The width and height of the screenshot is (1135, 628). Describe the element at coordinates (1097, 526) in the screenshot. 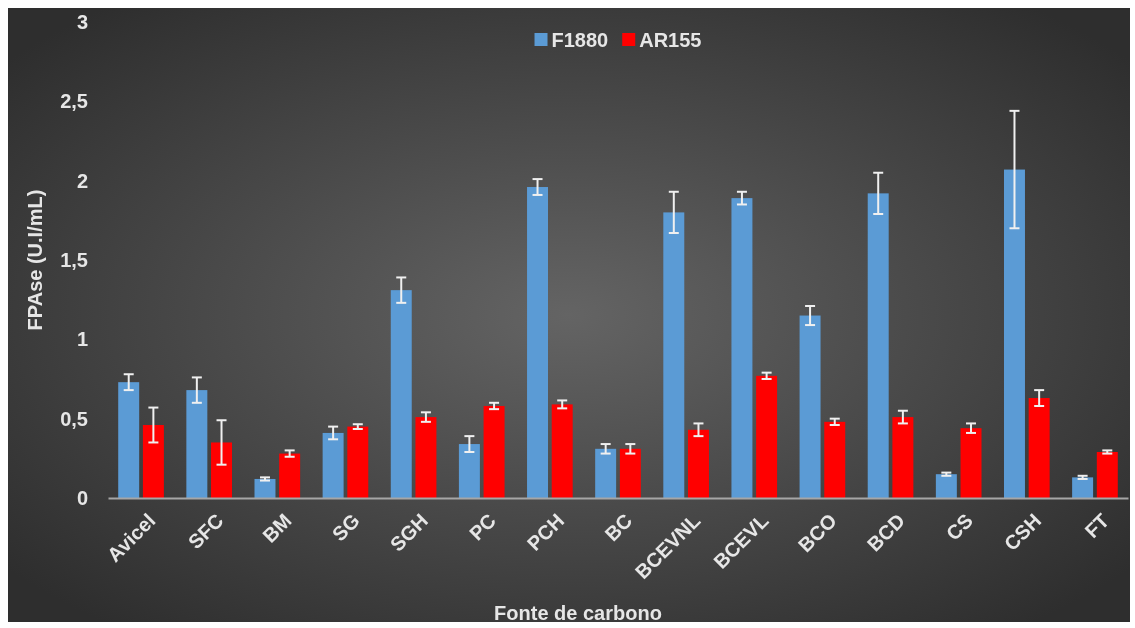

I see `x-tick-label: FT` at that location.